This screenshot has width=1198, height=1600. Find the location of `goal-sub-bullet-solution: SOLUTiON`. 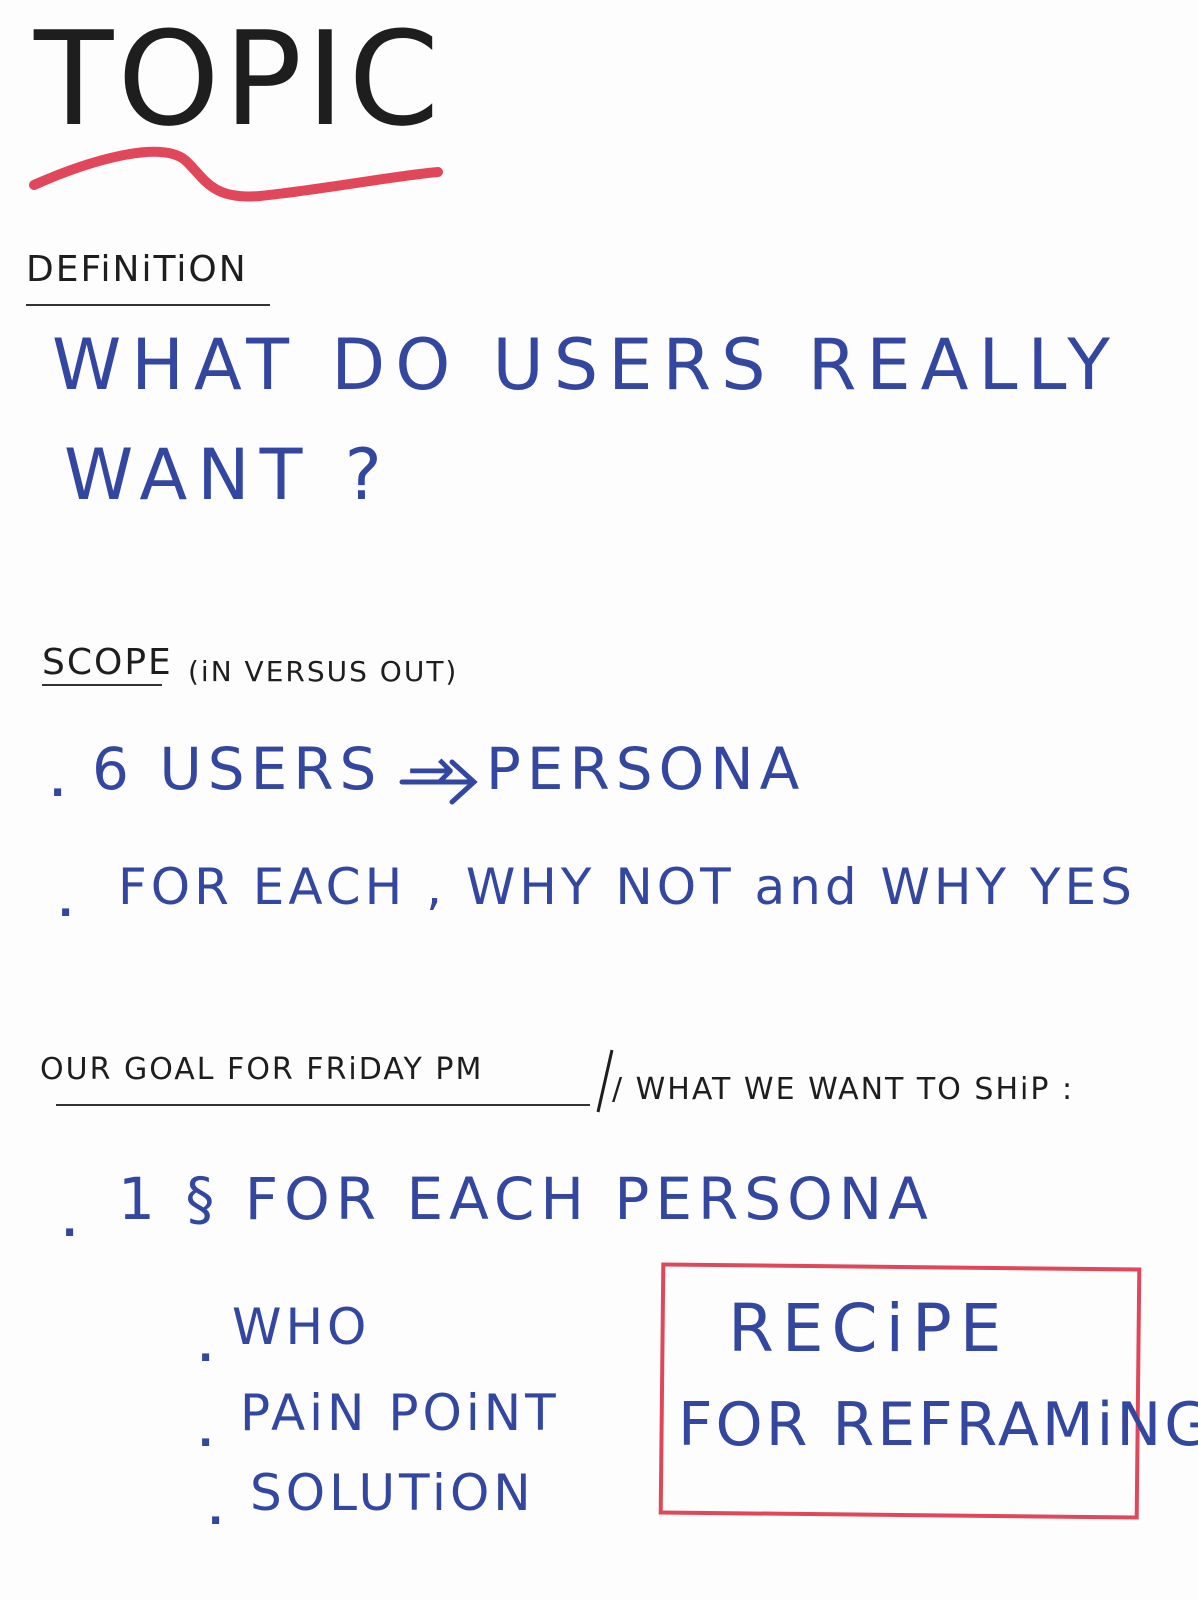

goal-sub-bullet-solution: SOLUTiON is located at coordinates (392, 1493).